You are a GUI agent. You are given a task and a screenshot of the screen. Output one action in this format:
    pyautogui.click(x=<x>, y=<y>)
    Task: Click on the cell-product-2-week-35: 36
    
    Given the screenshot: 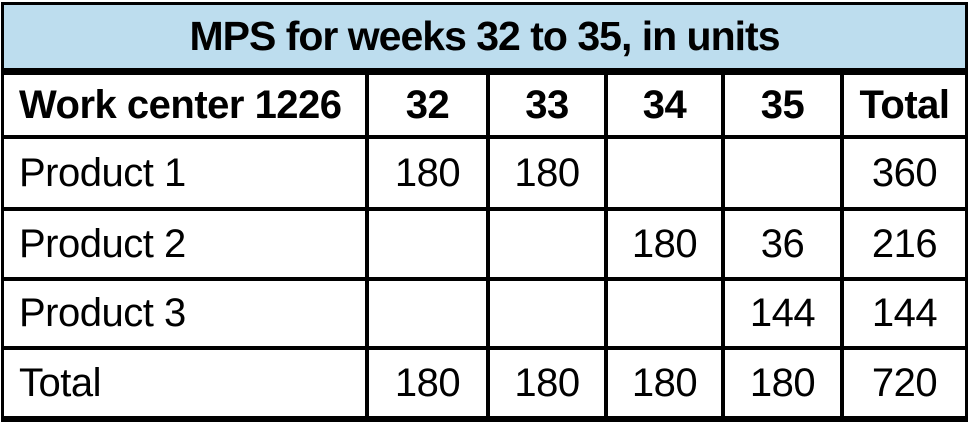 What is the action you would take?
    pyautogui.click(x=784, y=244)
    